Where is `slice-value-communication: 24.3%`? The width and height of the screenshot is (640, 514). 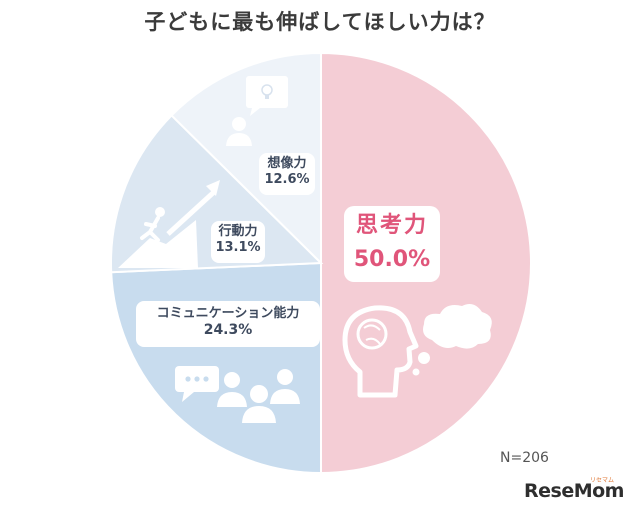 slice-value-communication: 24.3% is located at coordinates (228, 330).